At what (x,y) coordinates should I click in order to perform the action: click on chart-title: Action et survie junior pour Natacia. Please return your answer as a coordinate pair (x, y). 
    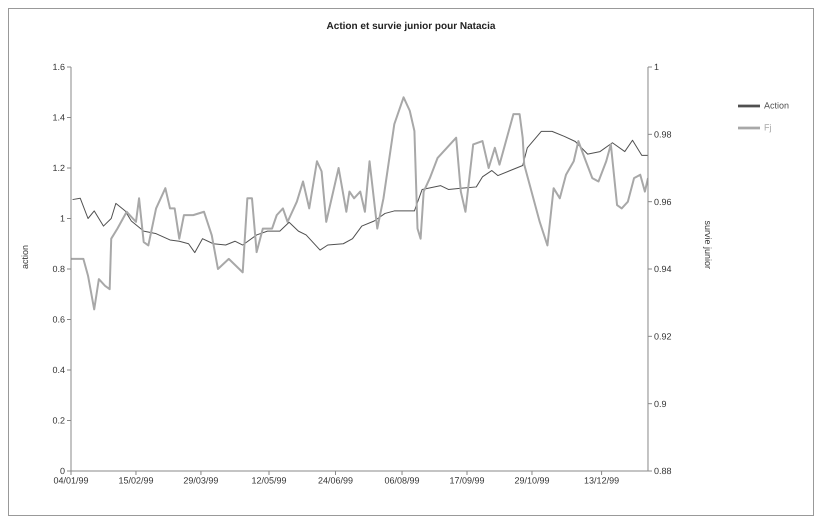
    Looking at the image, I should click on (411, 27).